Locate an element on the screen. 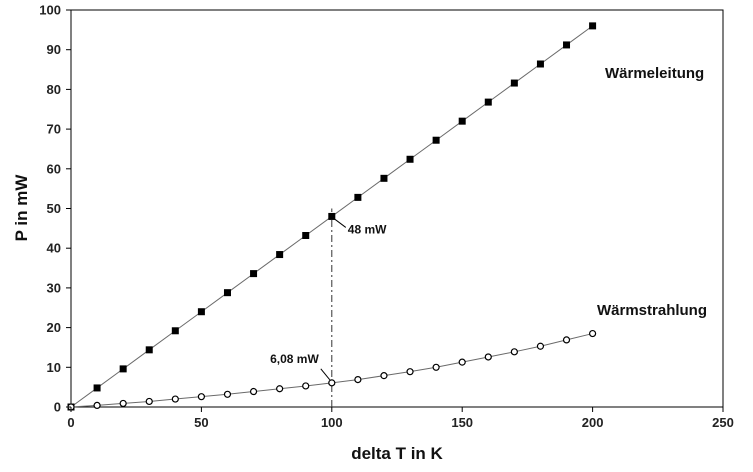  annotation-leader-48mw is located at coordinates (340, 223).